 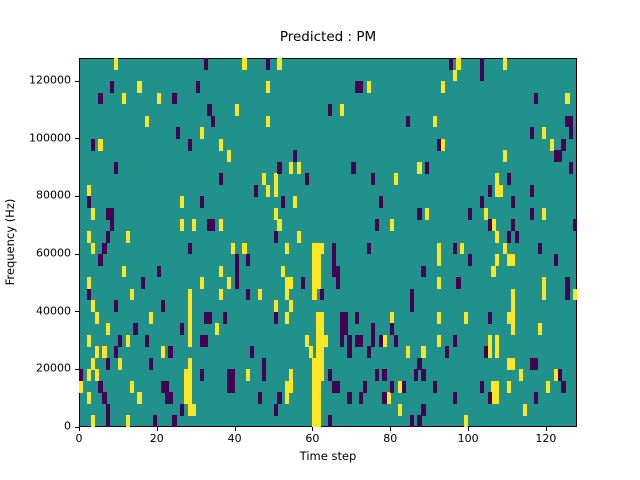 What do you see at coordinates (328, 456) in the screenshot?
I see `x-axis-label: Time step` at bounding box center [328, 456].